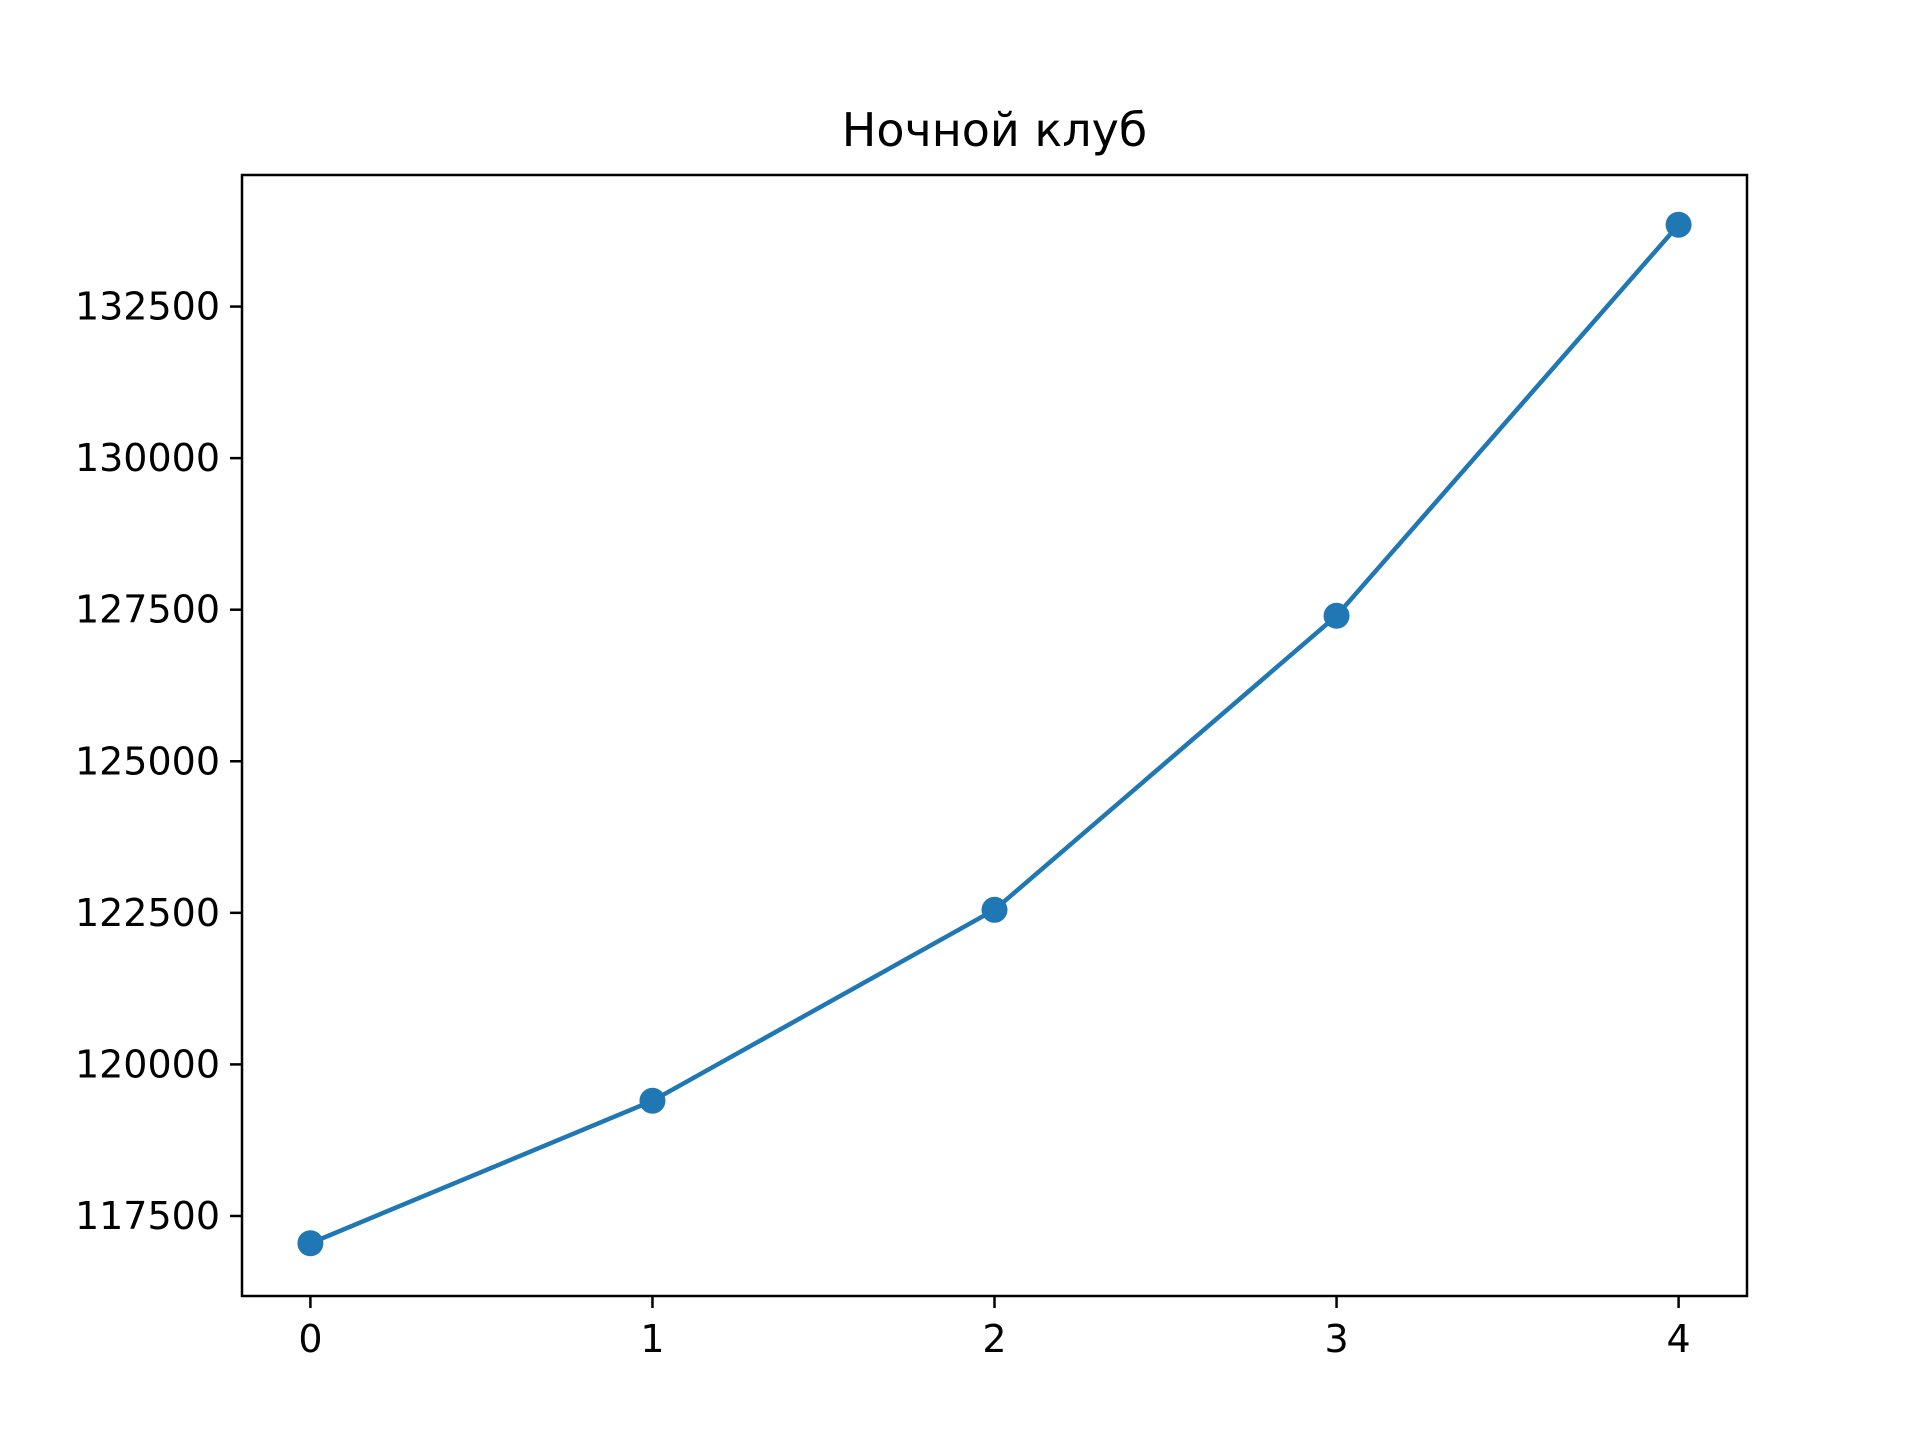  What do you see at coordinates (147, 1064) in the screenshot?
I see `y-tick-label: 120000` at bounding box center [147, 1064].